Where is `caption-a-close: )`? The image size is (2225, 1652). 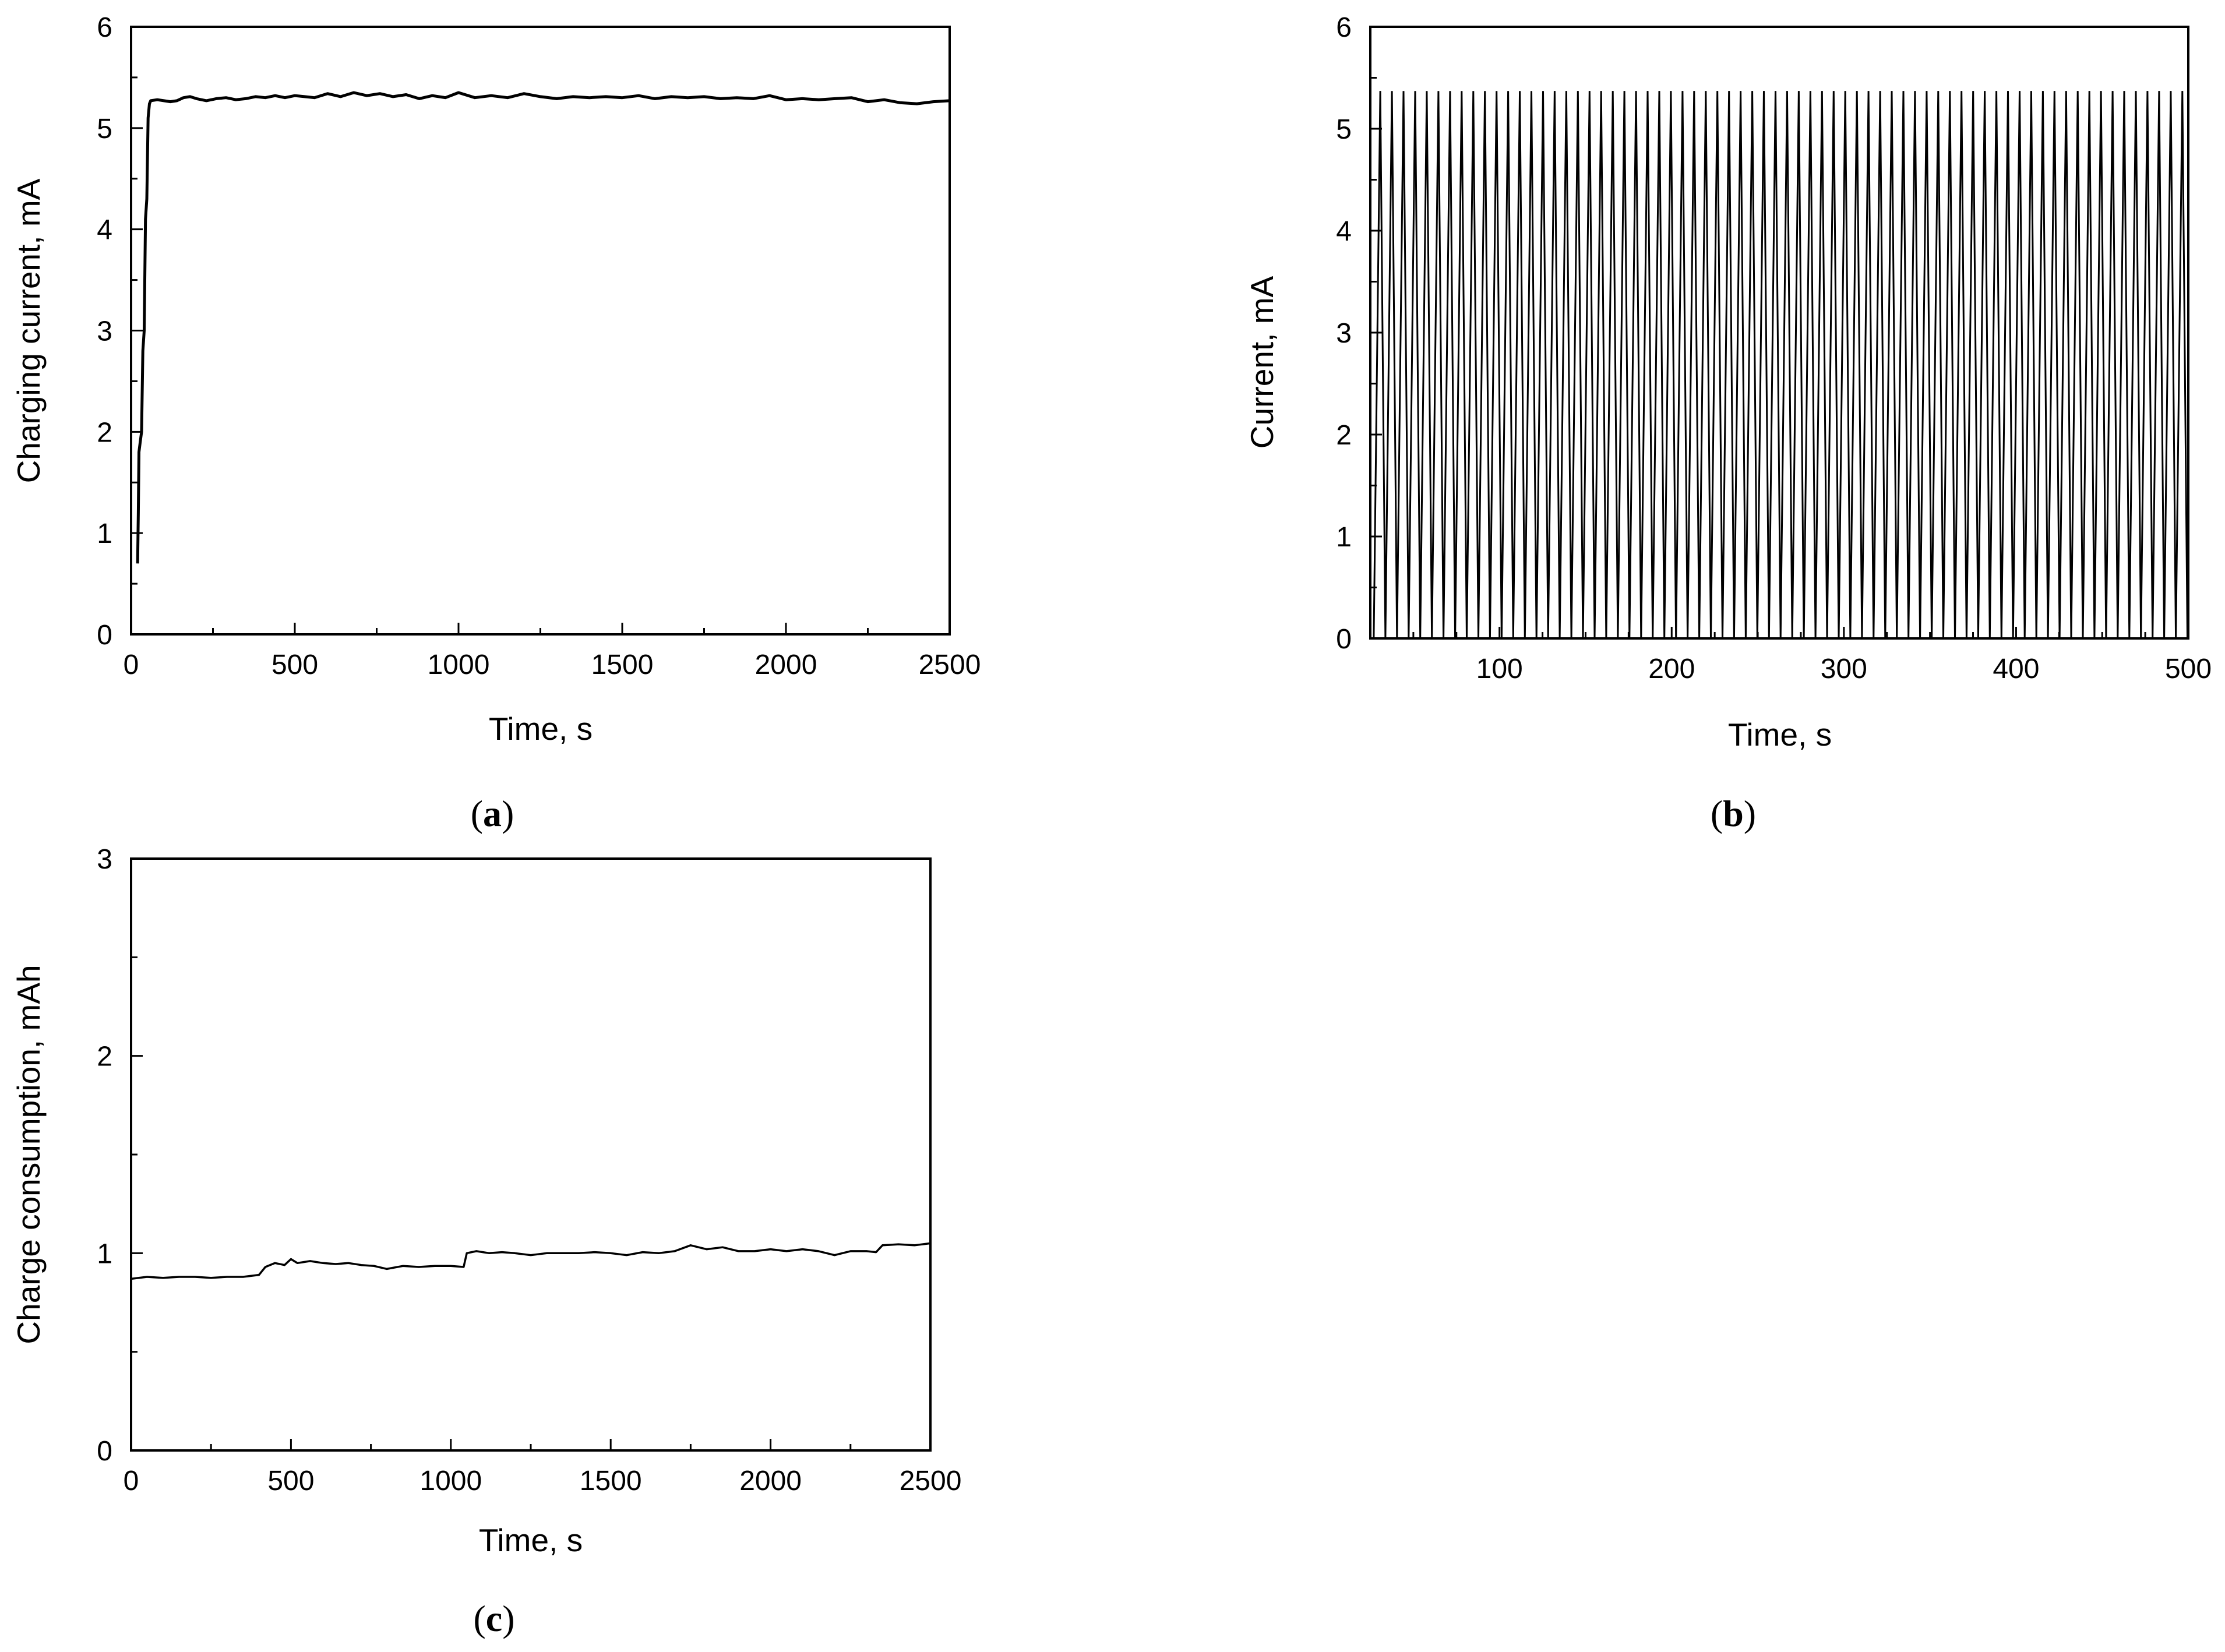
caption-a-close: ) is located at coordinates (508, 813).